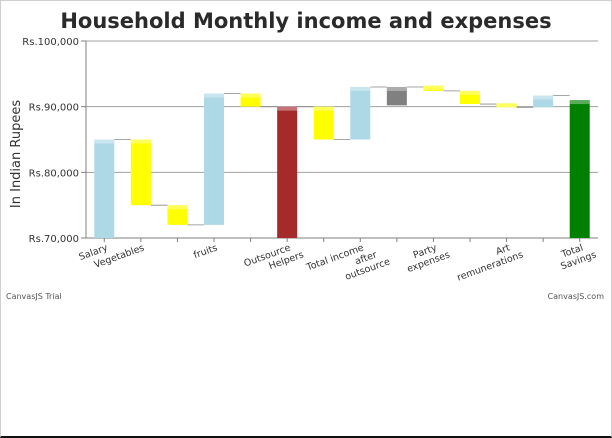 The image size is (612, 438). Describe the element at coordinates (54, 141) in the screenshot. I see `y-axis-ticks: Rs.70,000 Rs.80,000 Rs.90,000 Rs.100,000` at that location.